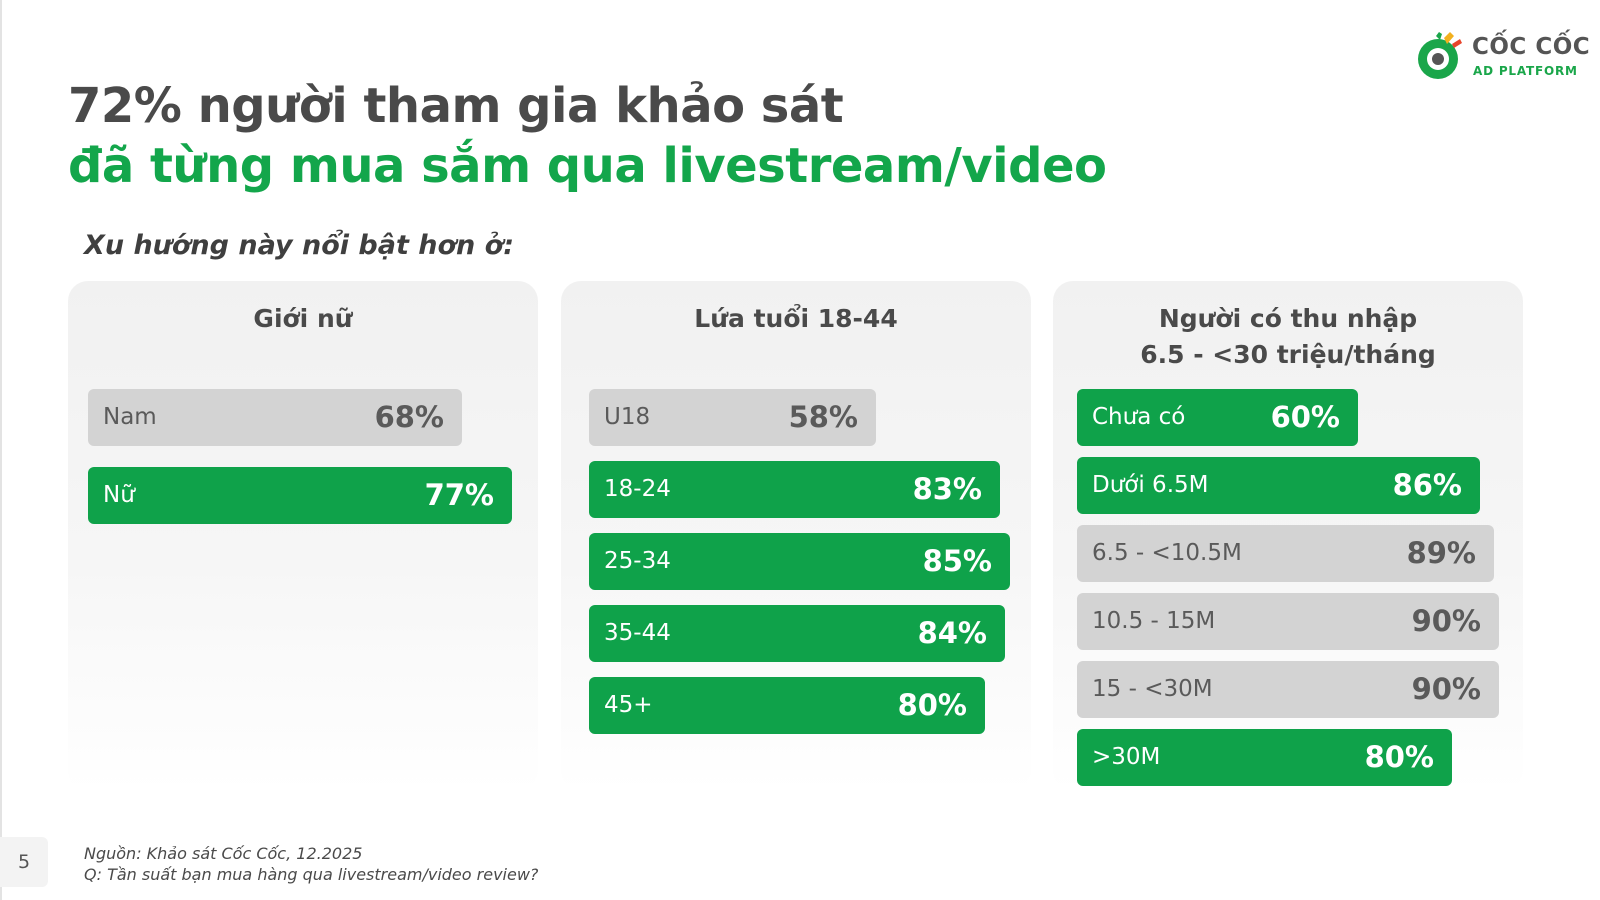  I want to click on section-subtitle: Xu hướng này nổi bật hơn ở:, so click(299, 245).